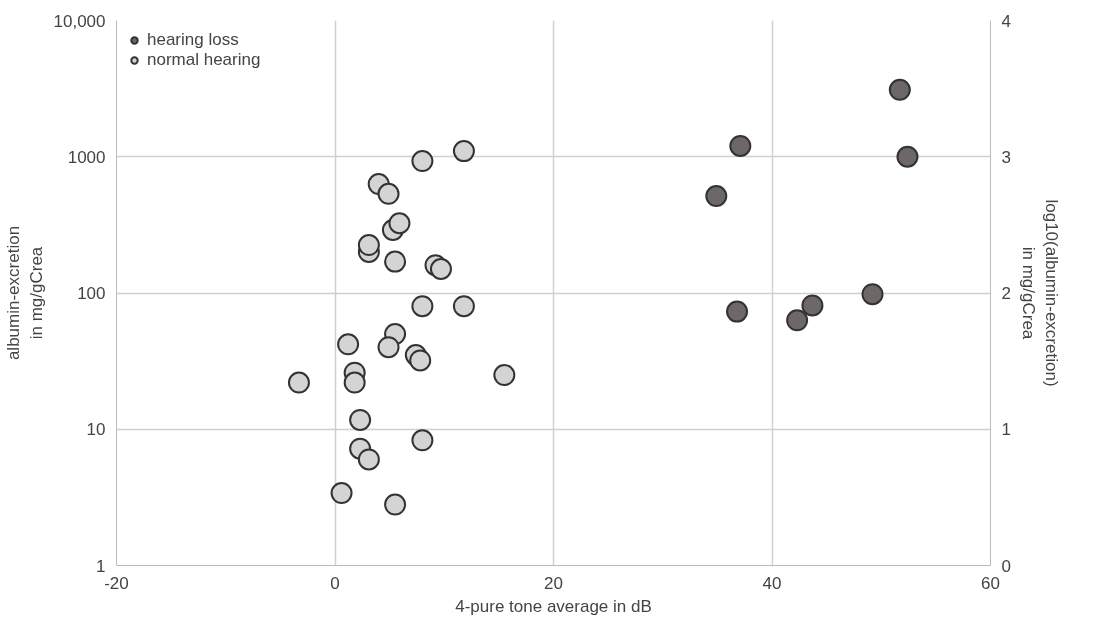 The image size is (1099, 635). I want to click on legend-label: hearing loss, so click(193, 40).